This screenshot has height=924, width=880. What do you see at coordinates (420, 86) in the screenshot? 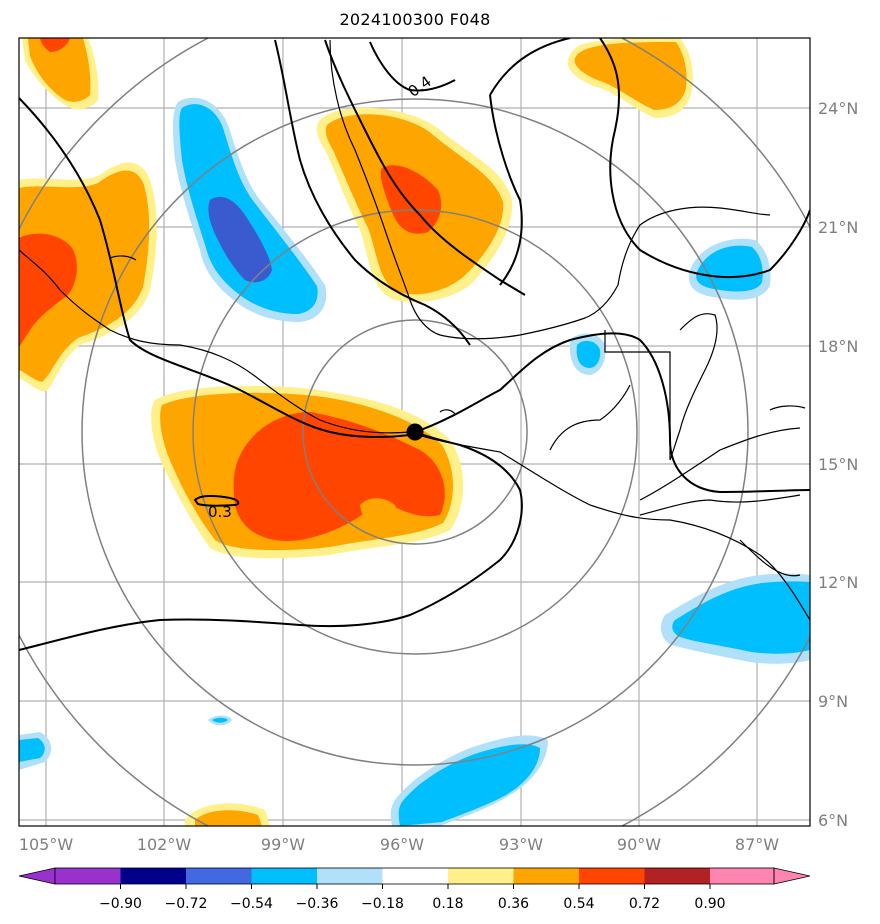
I see `contour-label-1: 0.4` at bounding box center [420, 86].